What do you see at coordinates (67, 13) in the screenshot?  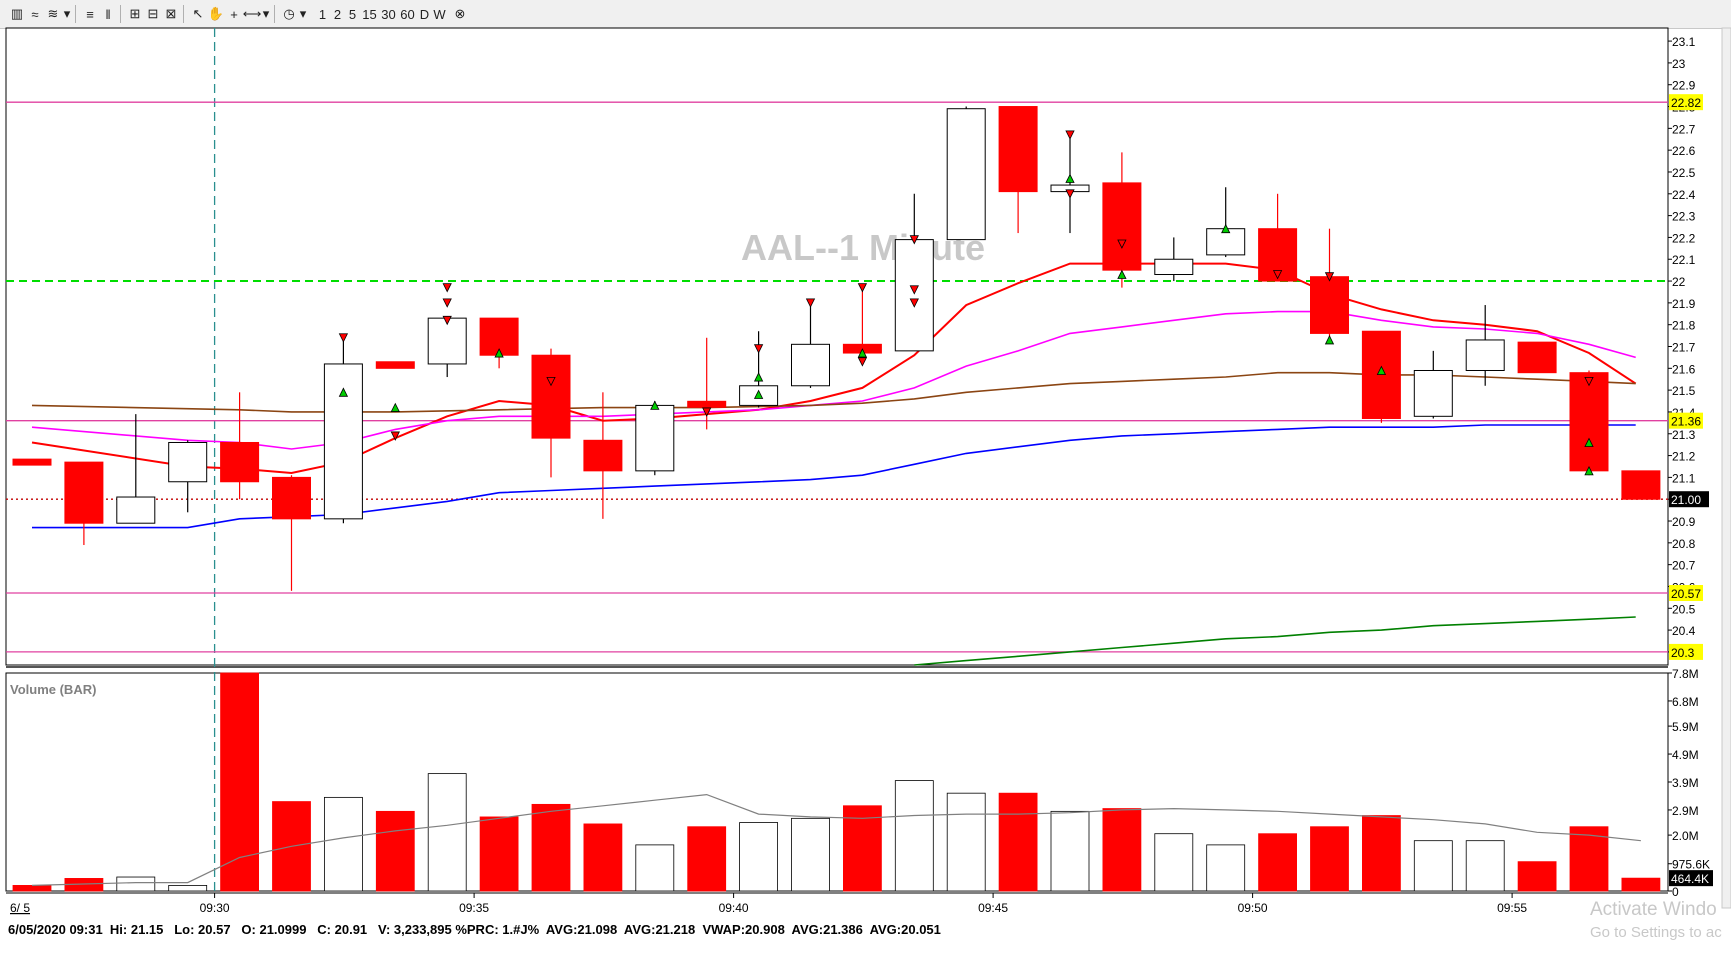 I see `chart-type-dropdown-icon: ▾` at bounding box center [67, 13].